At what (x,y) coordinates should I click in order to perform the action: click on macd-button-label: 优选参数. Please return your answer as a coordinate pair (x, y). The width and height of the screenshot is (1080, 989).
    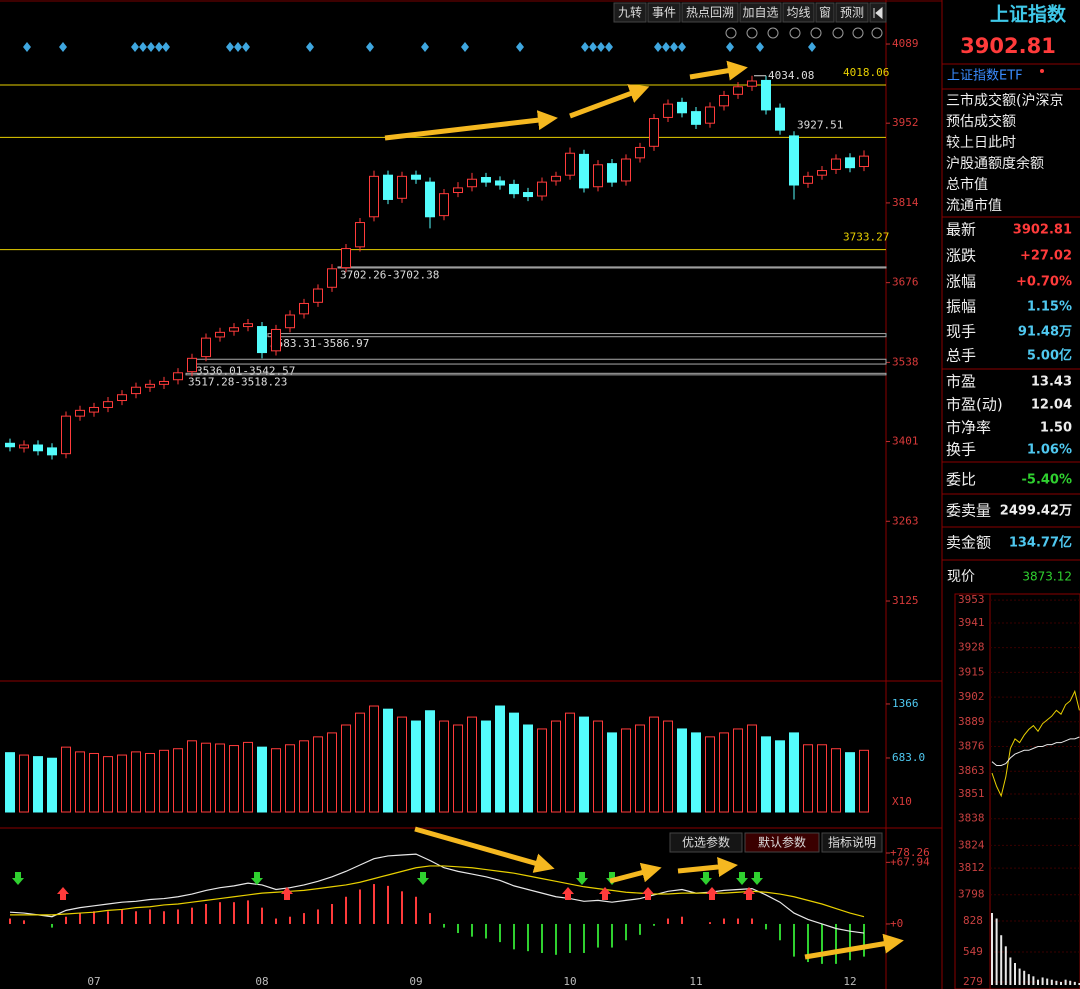
    Looking at the image, I should click on (706, 842).